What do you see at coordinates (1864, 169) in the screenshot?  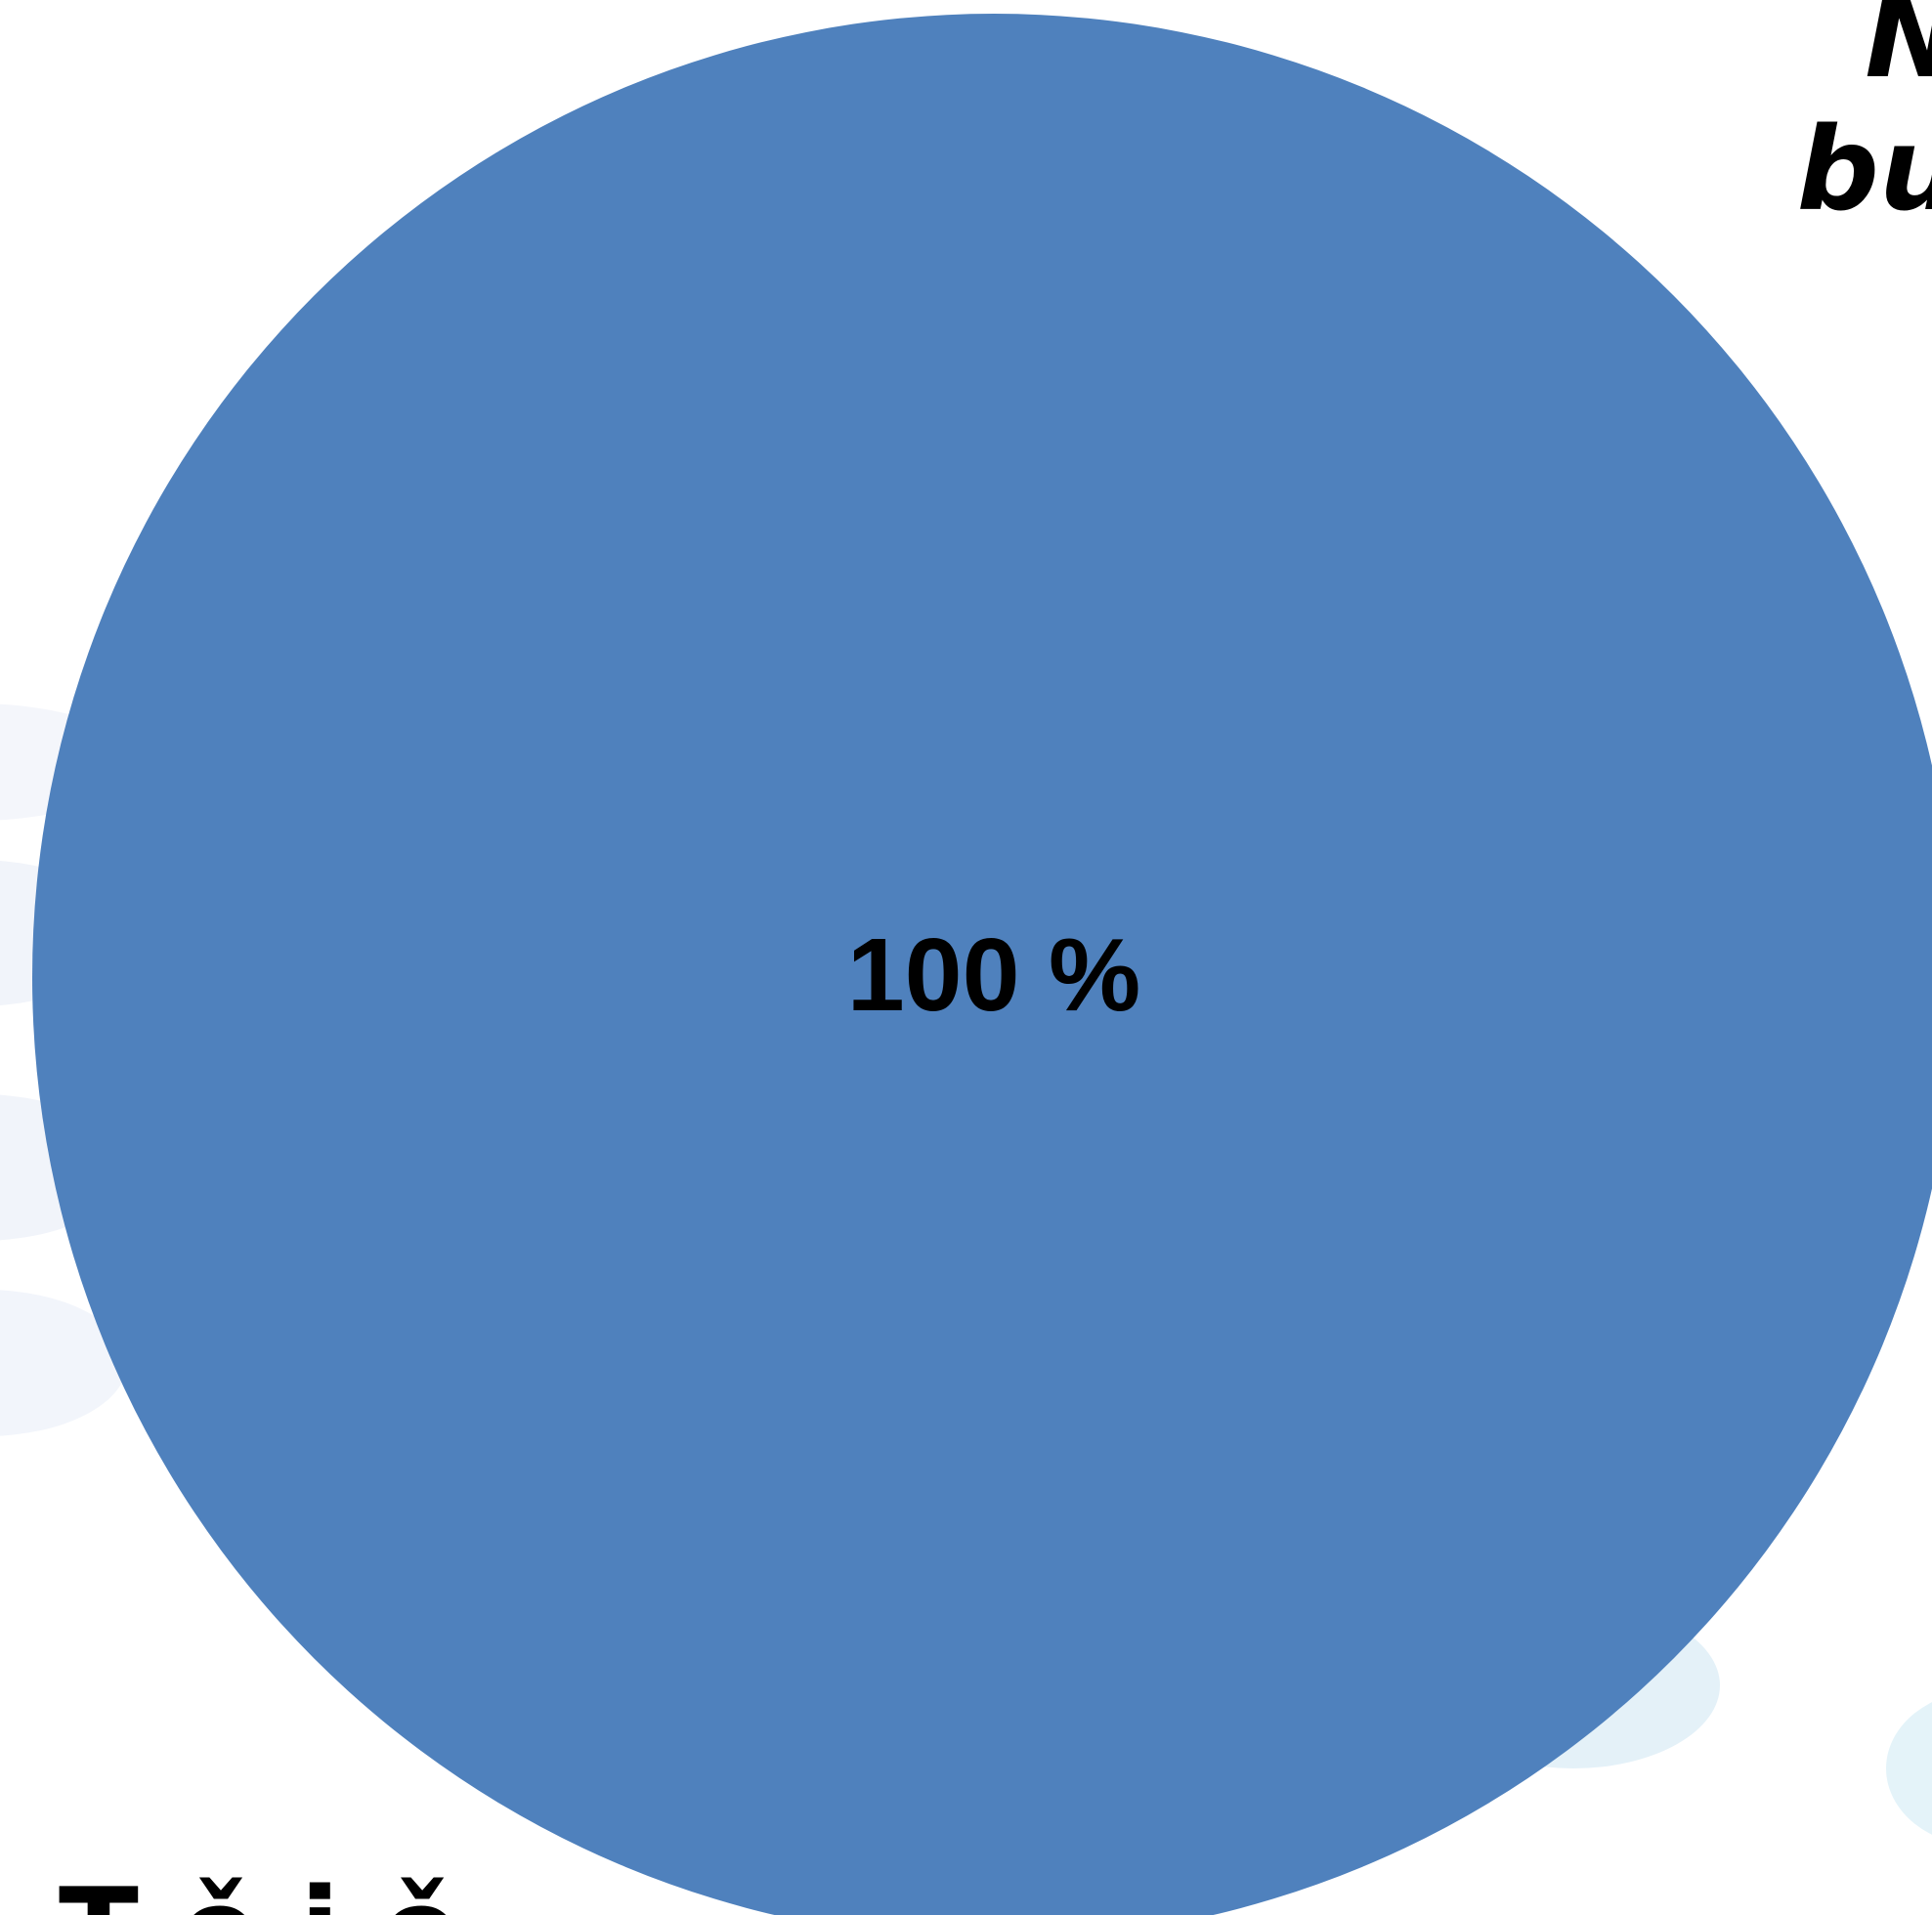 I see `chart-title-line-2: bu` at bounding box center [1864, 169].